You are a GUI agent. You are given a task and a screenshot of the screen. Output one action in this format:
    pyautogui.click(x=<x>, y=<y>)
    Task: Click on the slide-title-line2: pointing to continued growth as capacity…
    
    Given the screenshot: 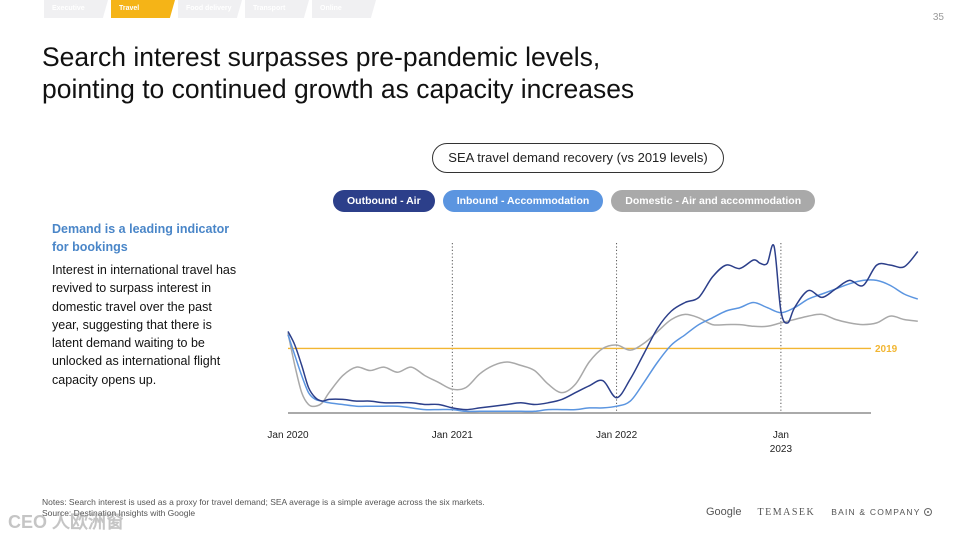 What is the action you would take?
    pyautogui.click(x=338, y=89)
    